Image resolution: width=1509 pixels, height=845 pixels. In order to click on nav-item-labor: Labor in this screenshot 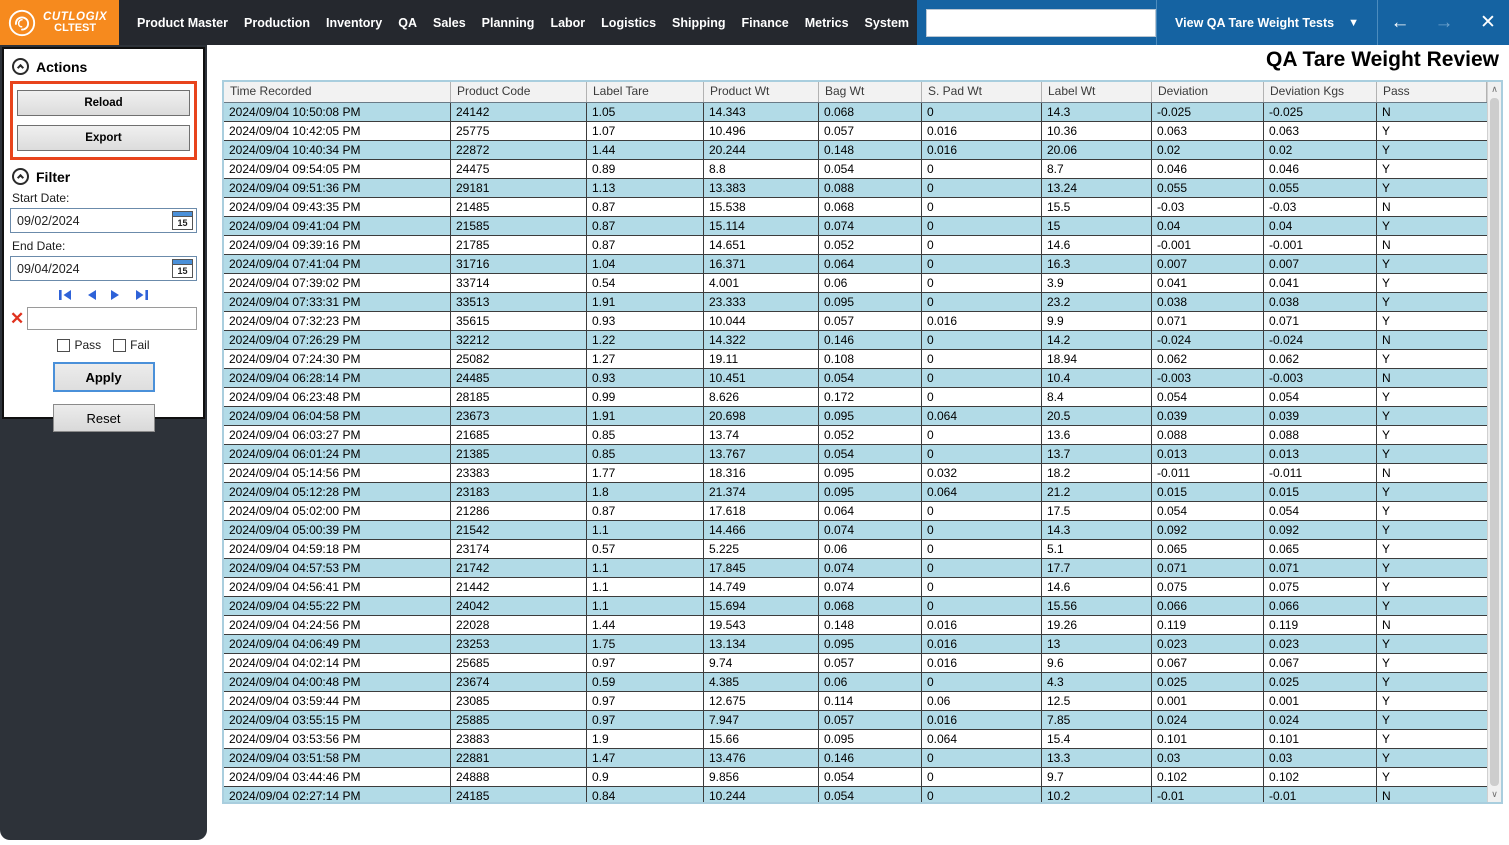, I will do `click(568, 22)`.